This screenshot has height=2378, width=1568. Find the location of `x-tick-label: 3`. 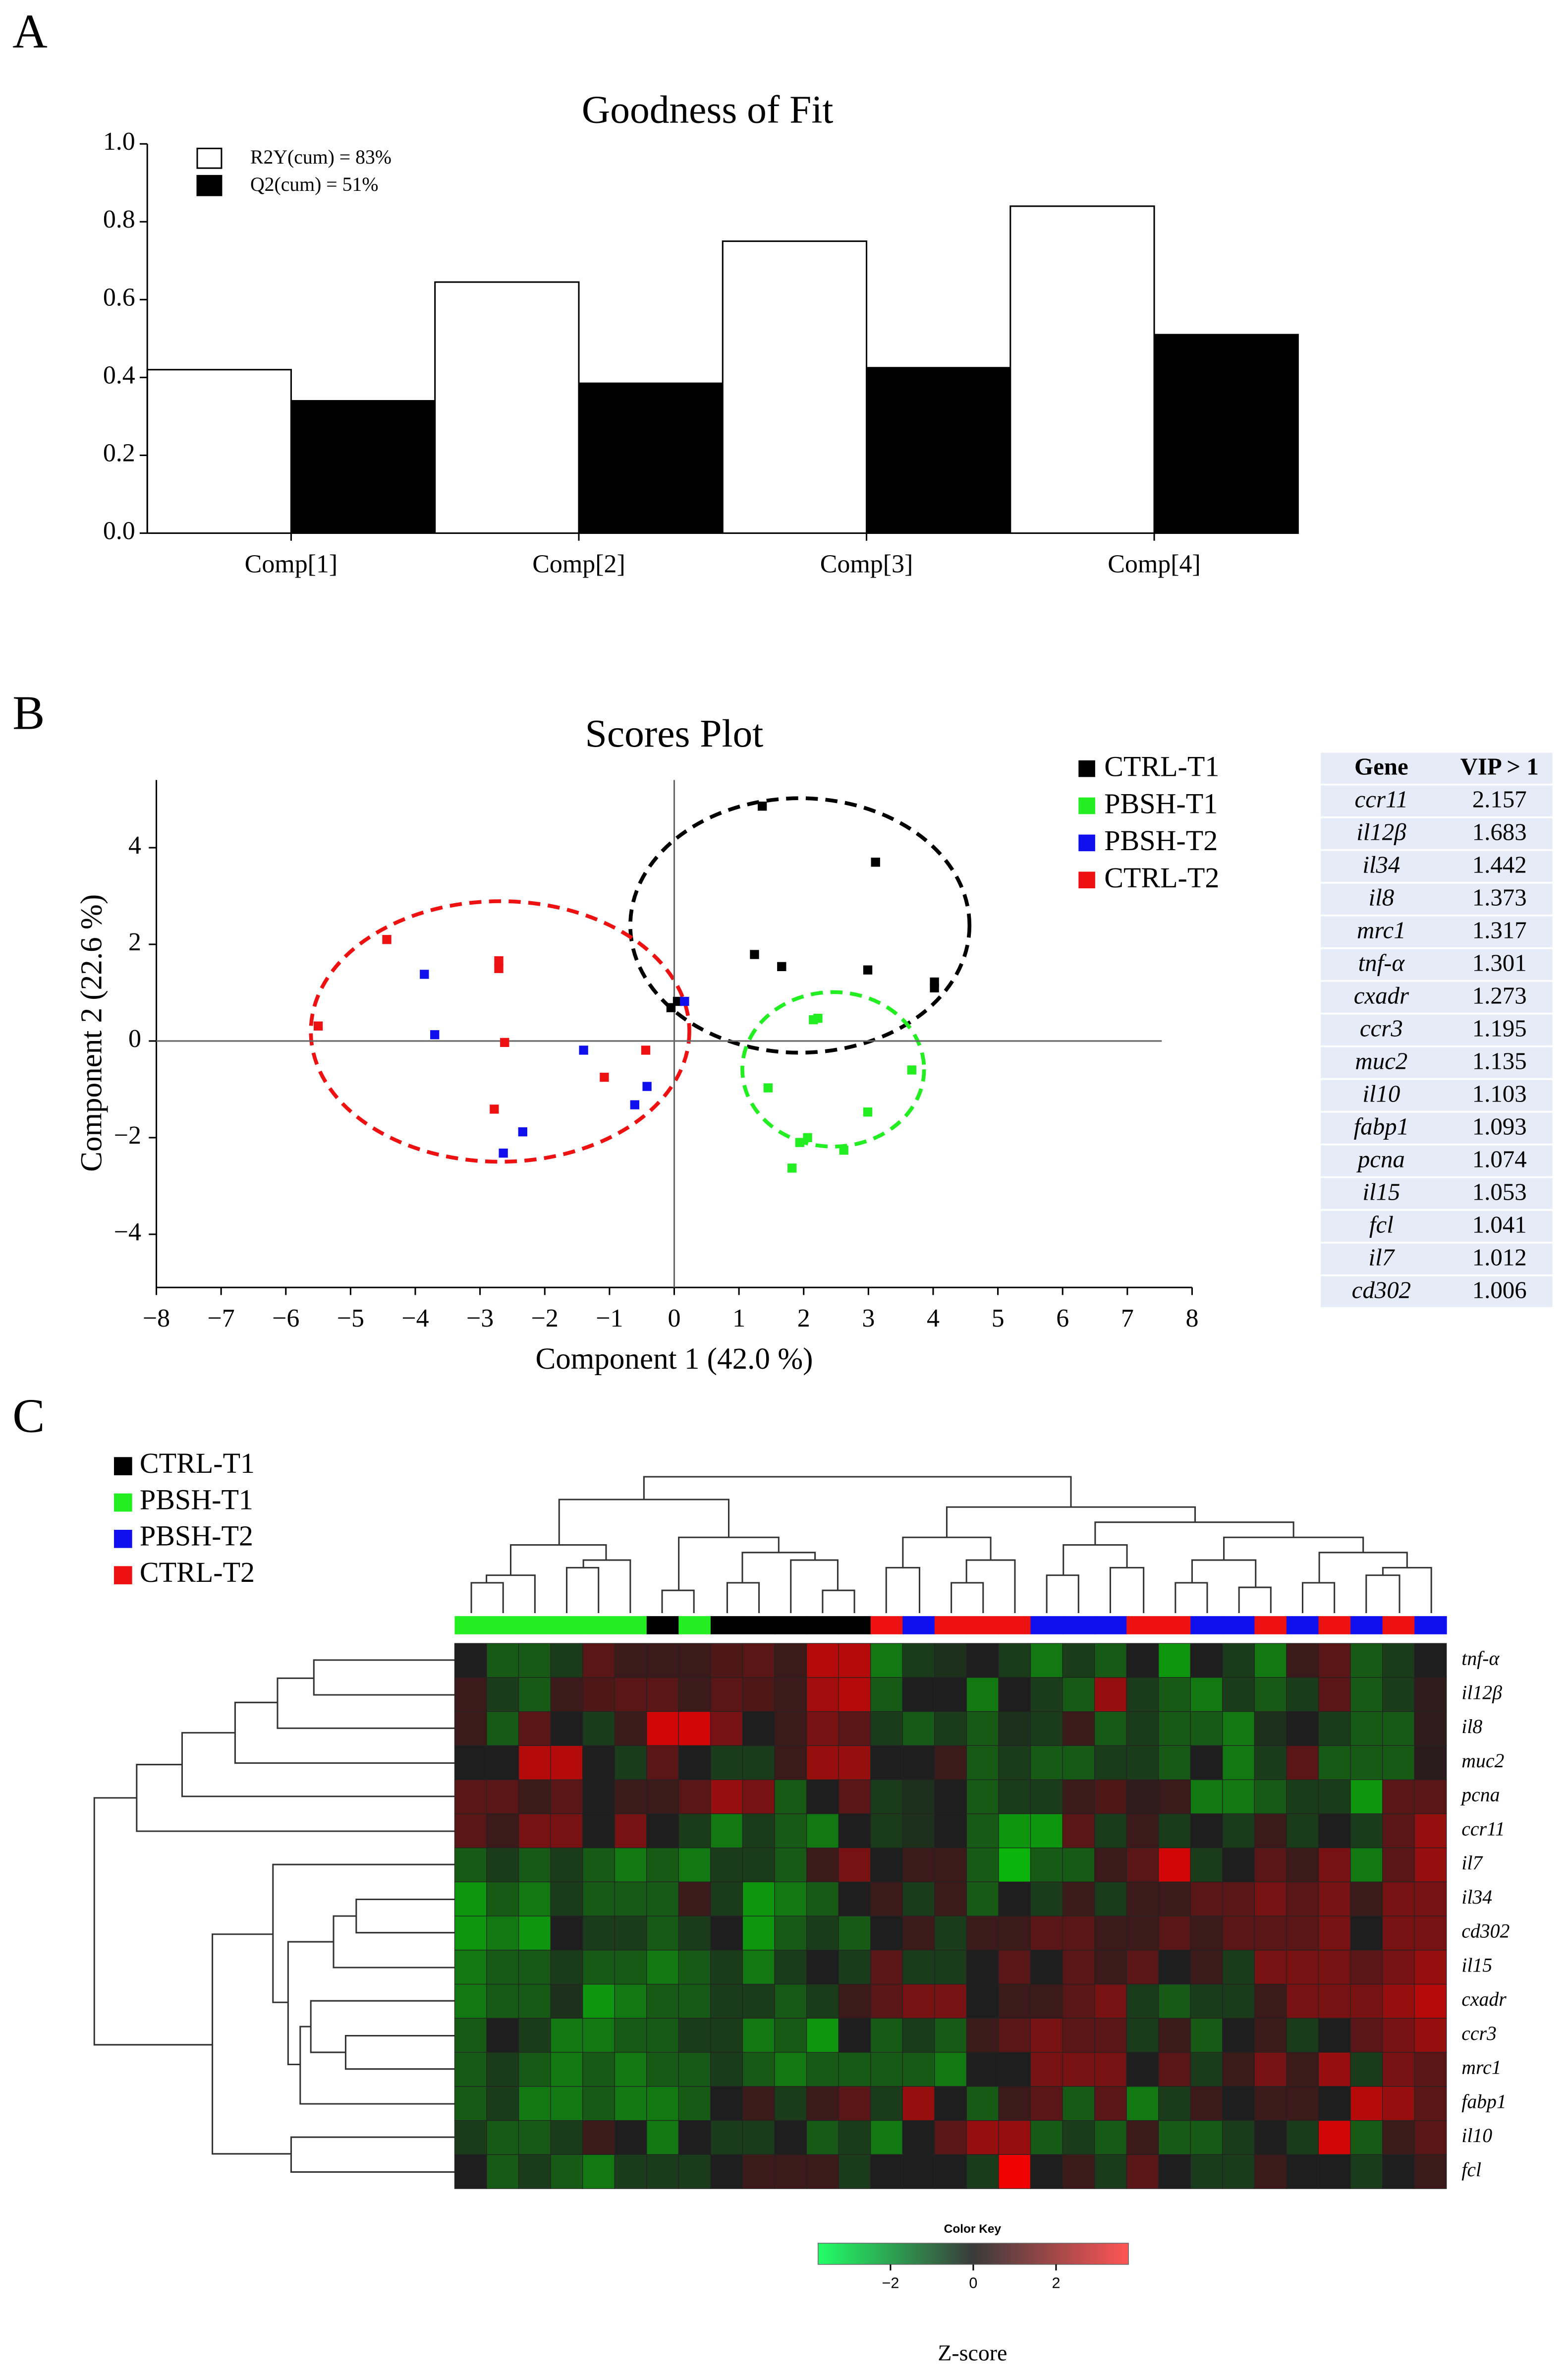

x-tick-label: 3 is located at coordinates (868, 1318).